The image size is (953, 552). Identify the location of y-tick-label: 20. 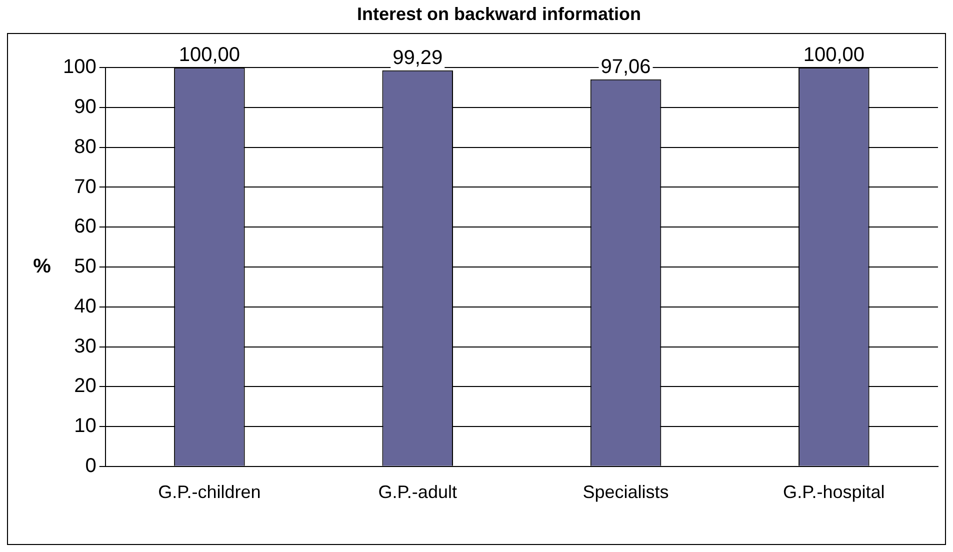
(85, 386).